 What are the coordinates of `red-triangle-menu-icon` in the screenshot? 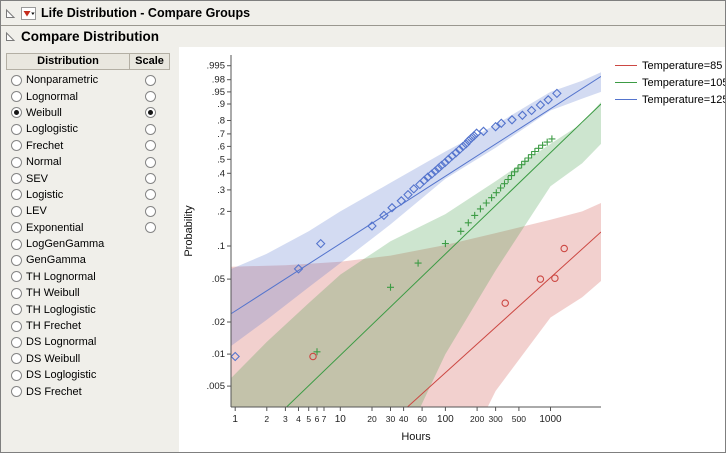 It's located at (28, 13).